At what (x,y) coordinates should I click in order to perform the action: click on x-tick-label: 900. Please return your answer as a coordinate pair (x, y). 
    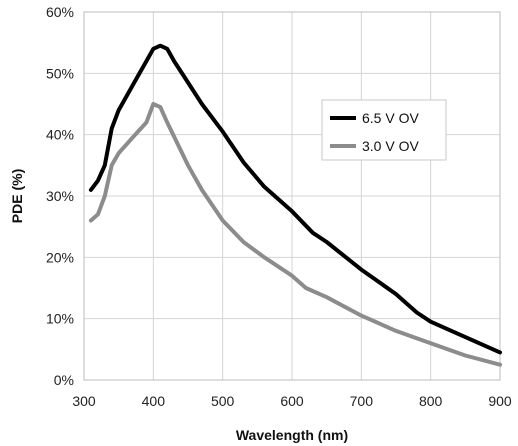
    Looking at the image, I should click on (500, 401).